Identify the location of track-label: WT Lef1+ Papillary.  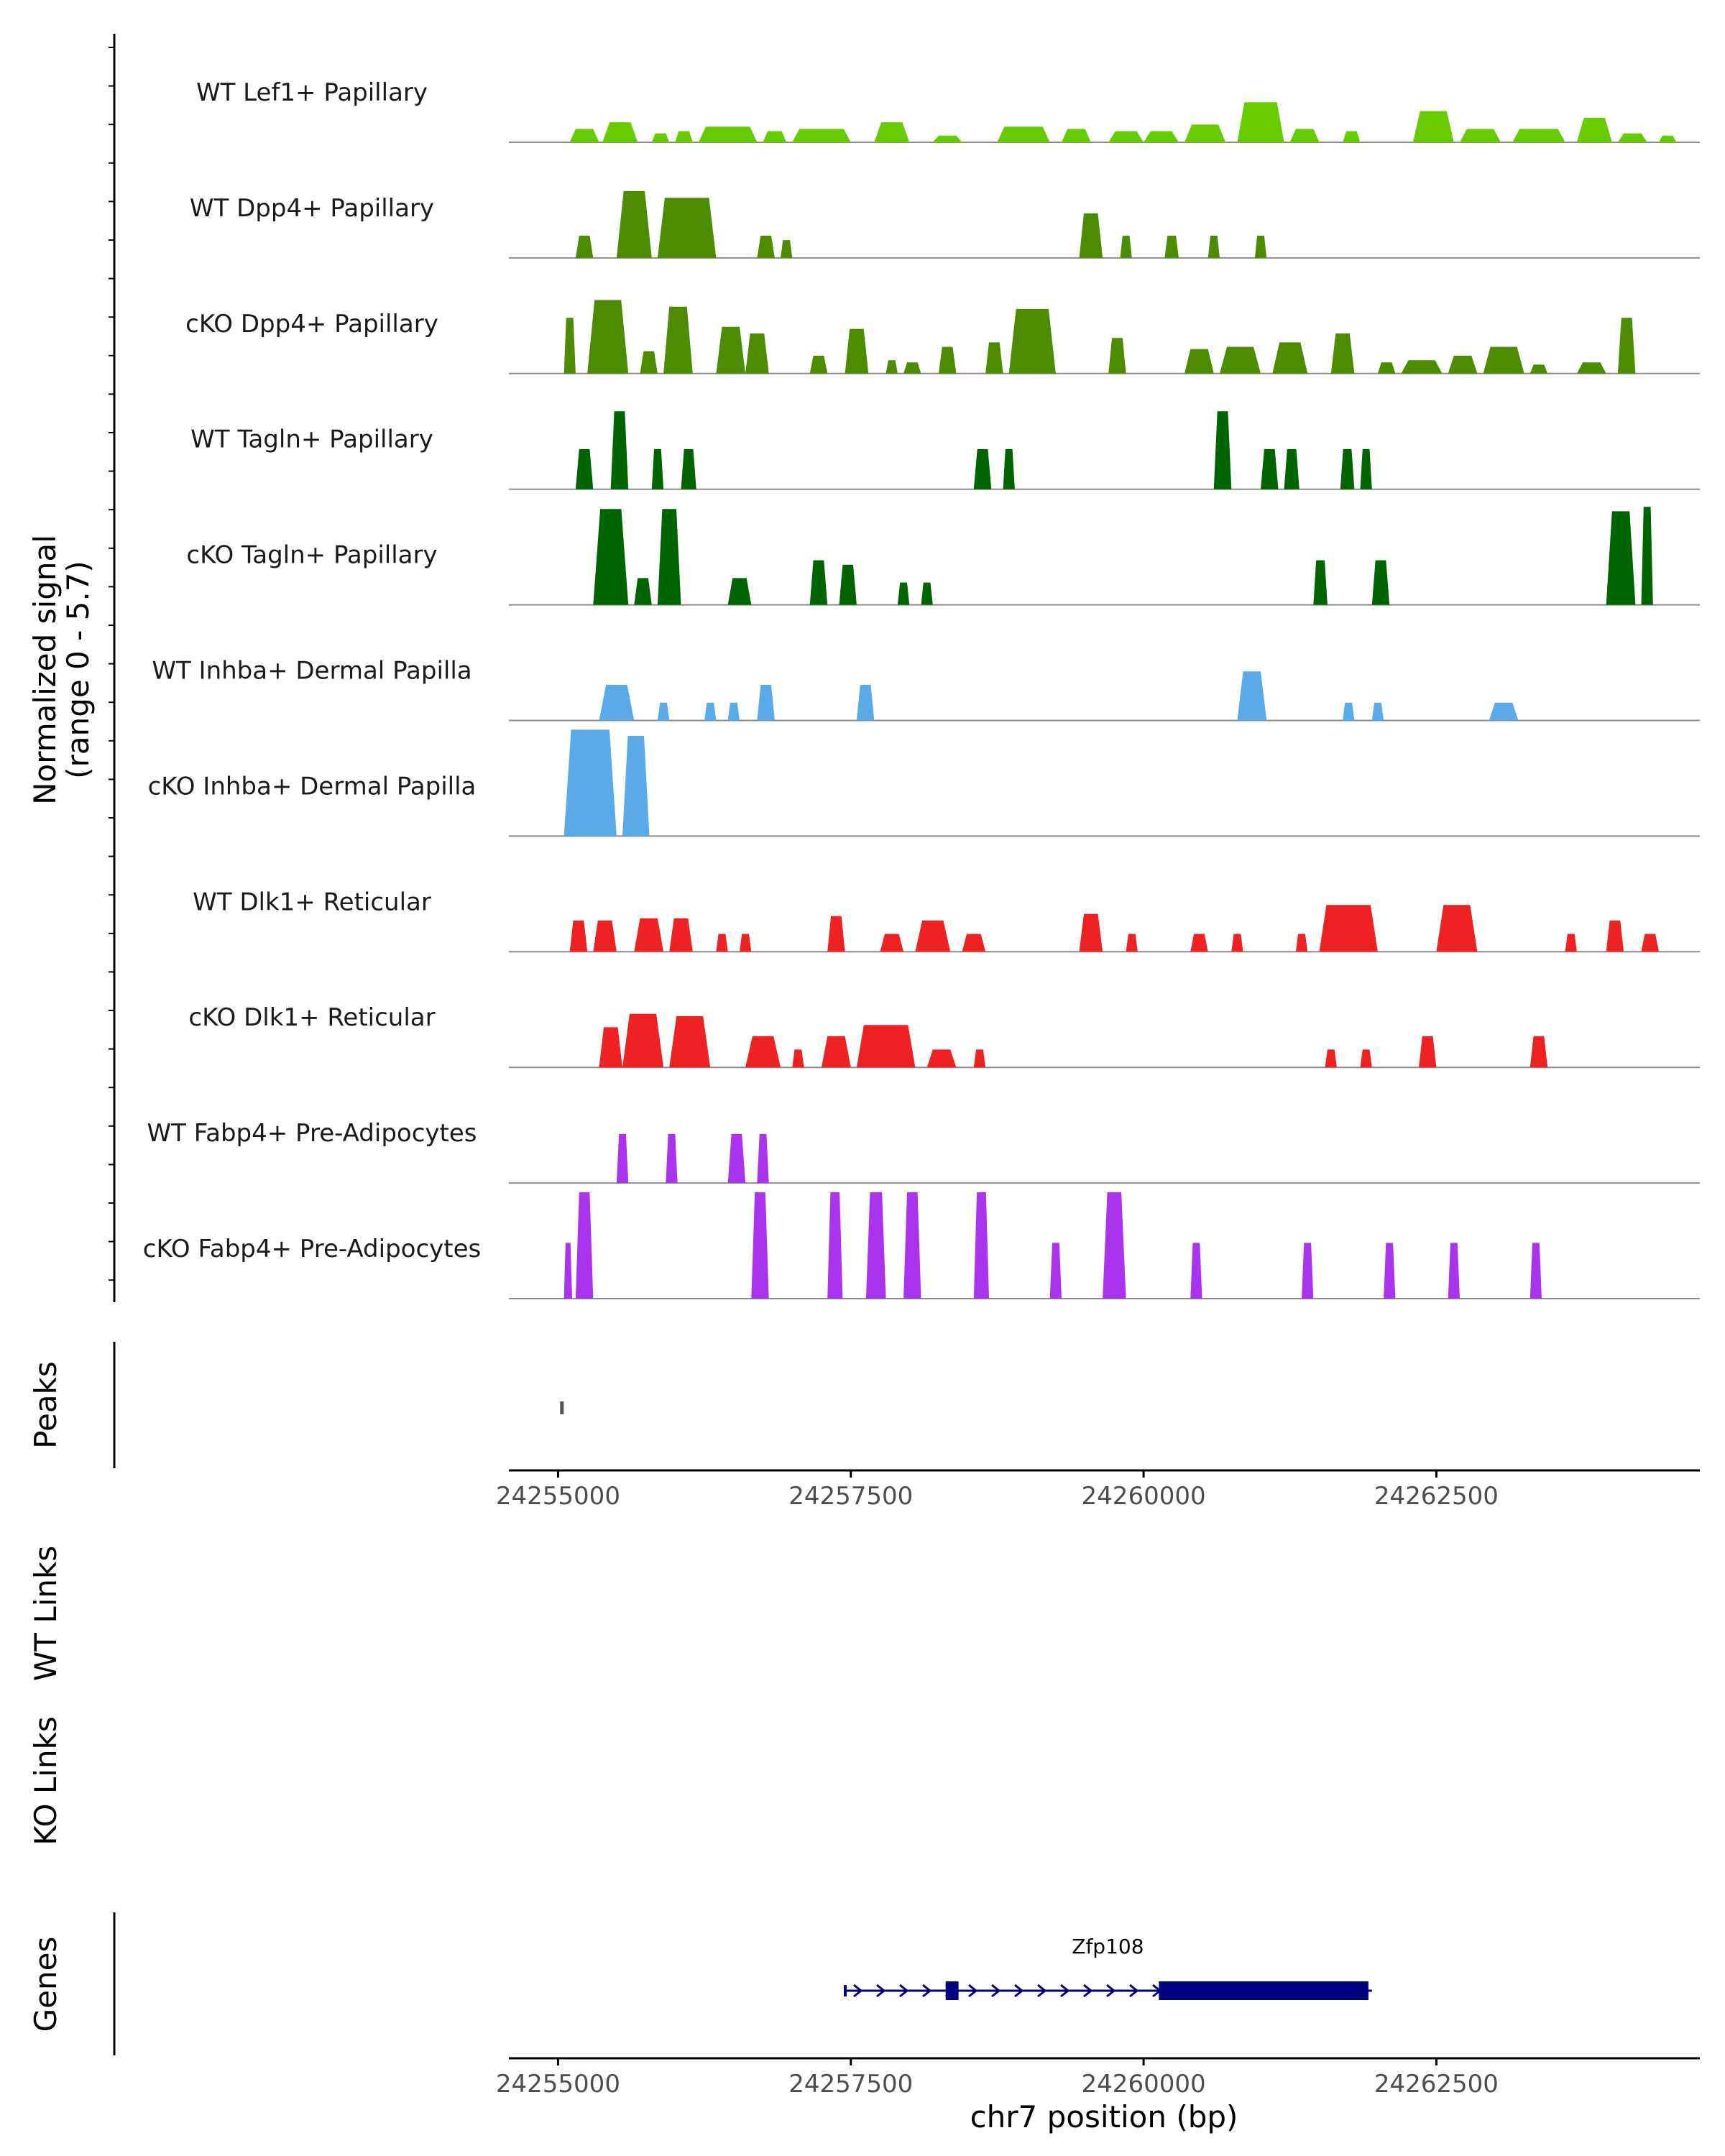
(312, 93).